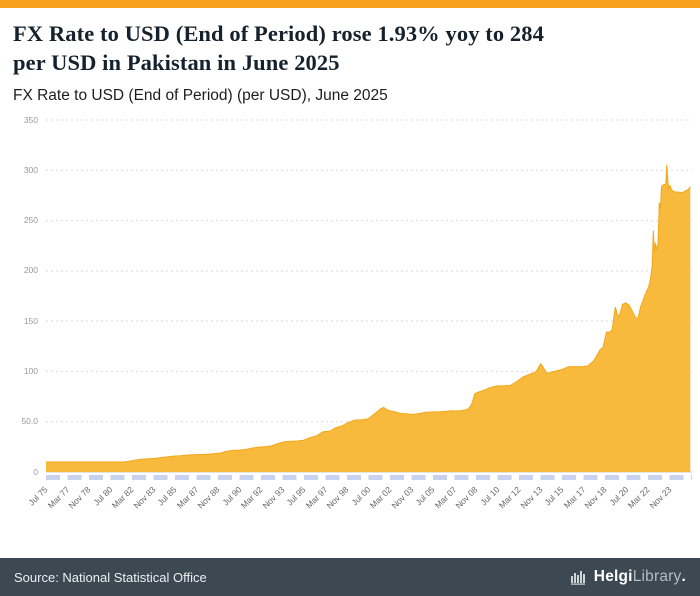 Image resolution: width=700 pixels, height=596 pixels. I want to click on logo-text-helgi: Helgi, so click(613, 576).